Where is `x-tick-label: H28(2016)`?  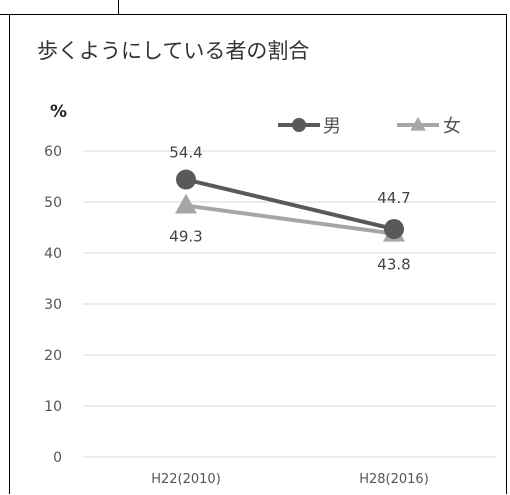
x-tick-label: H28(2016) is located at coordinates (394, 479).